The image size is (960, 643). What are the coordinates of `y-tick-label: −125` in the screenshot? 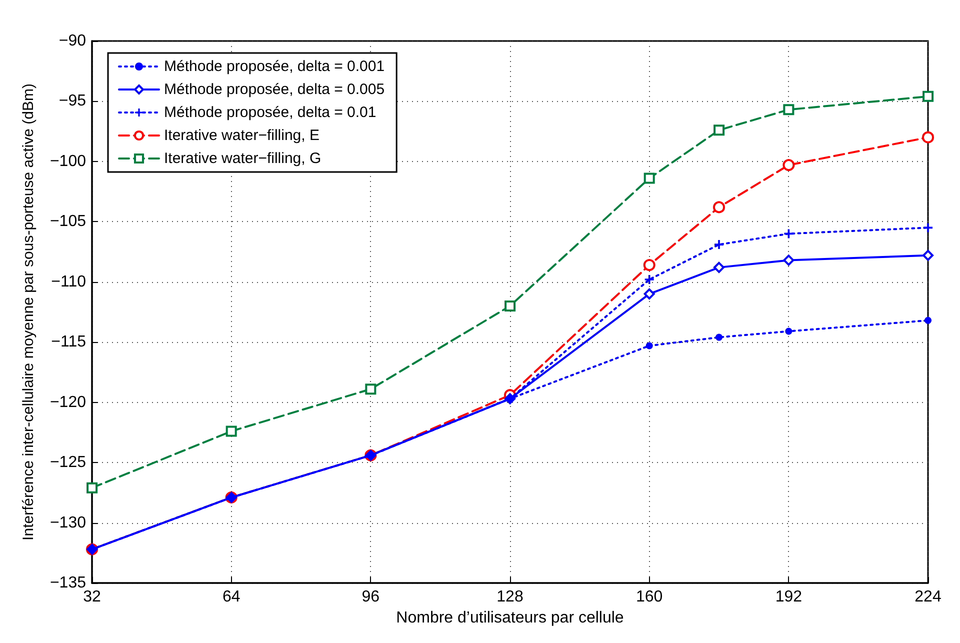 It's located at (68, 463).